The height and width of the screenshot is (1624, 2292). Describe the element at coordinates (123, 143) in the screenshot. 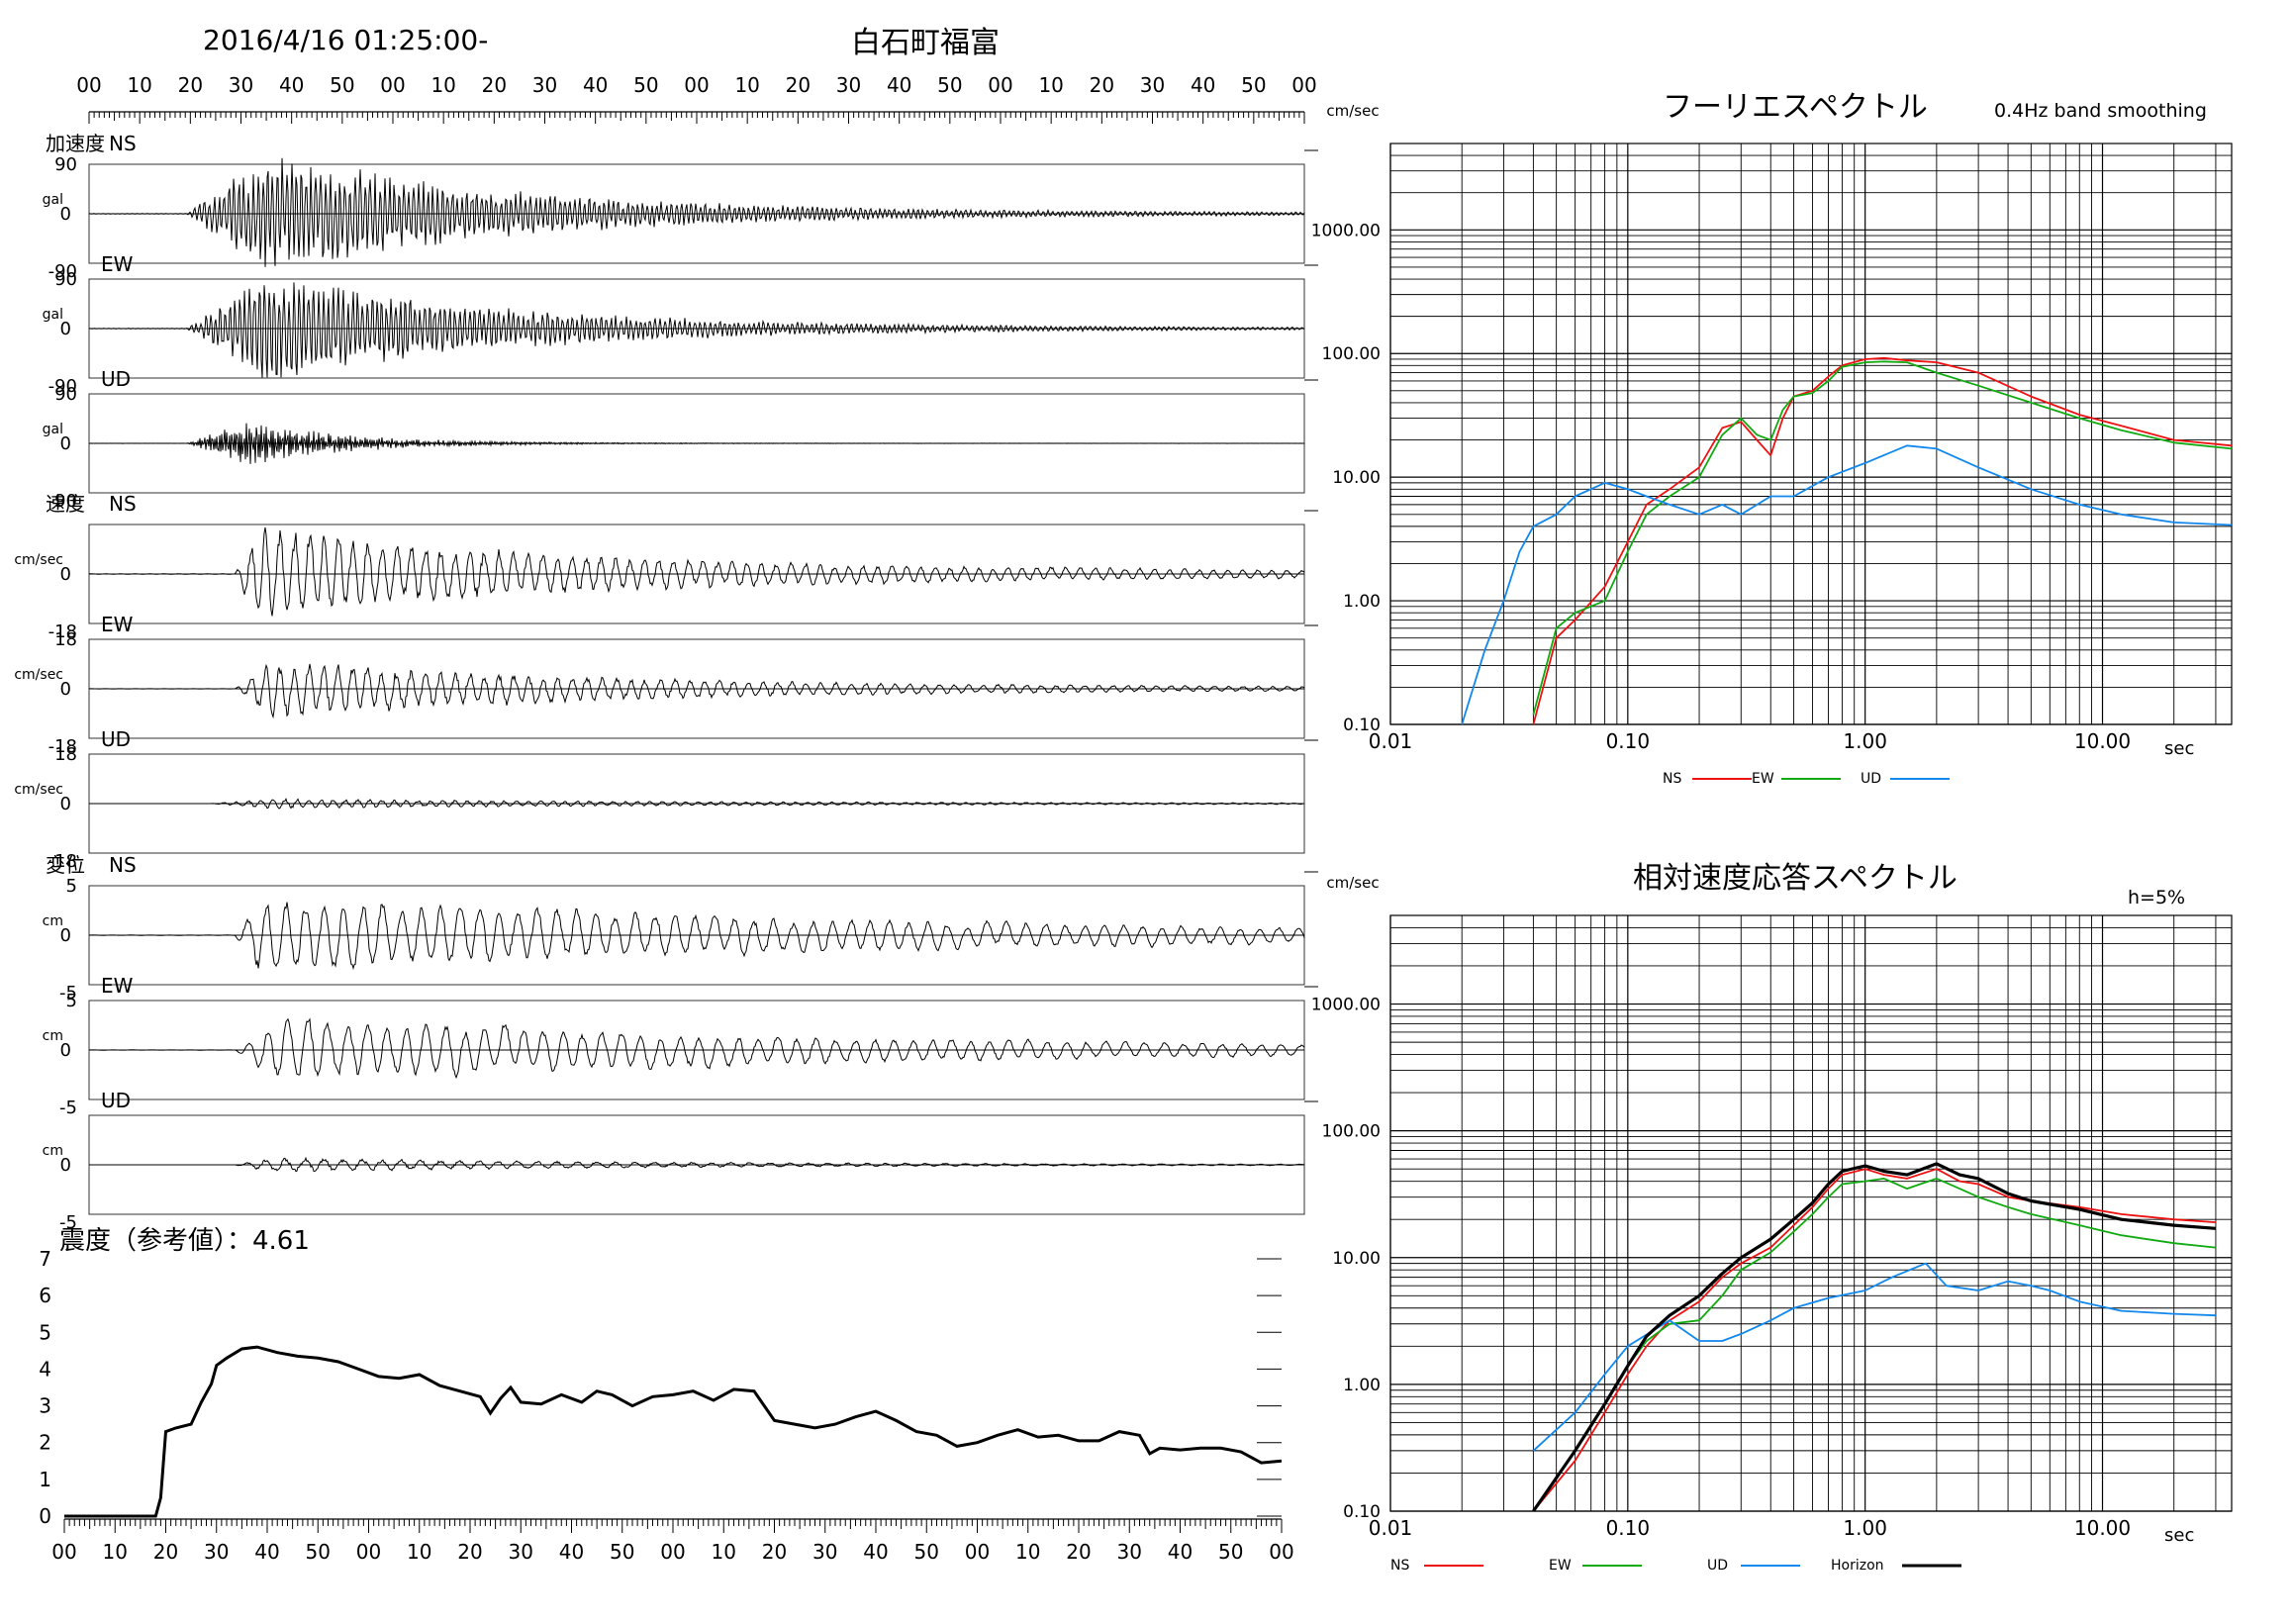

I see `wave-component-label: NS` at that location.